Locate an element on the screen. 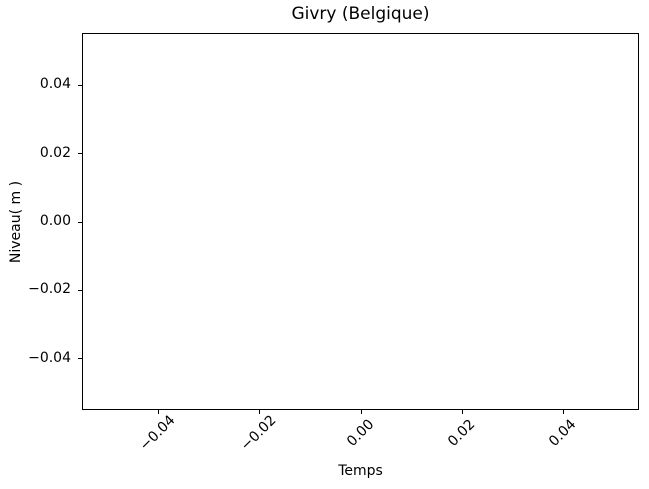 Image resolution: width=649 pixels, height=489 pixels. y-tick-label: 0.04 is located at coordinates (55, 84).